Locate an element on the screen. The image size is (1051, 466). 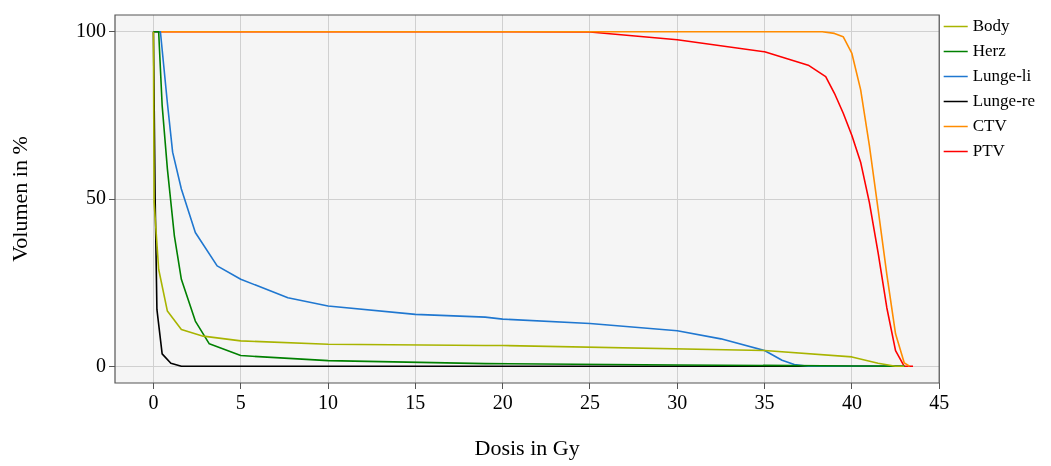
x-tick-label: 20 is located at coordinates (502, 402).